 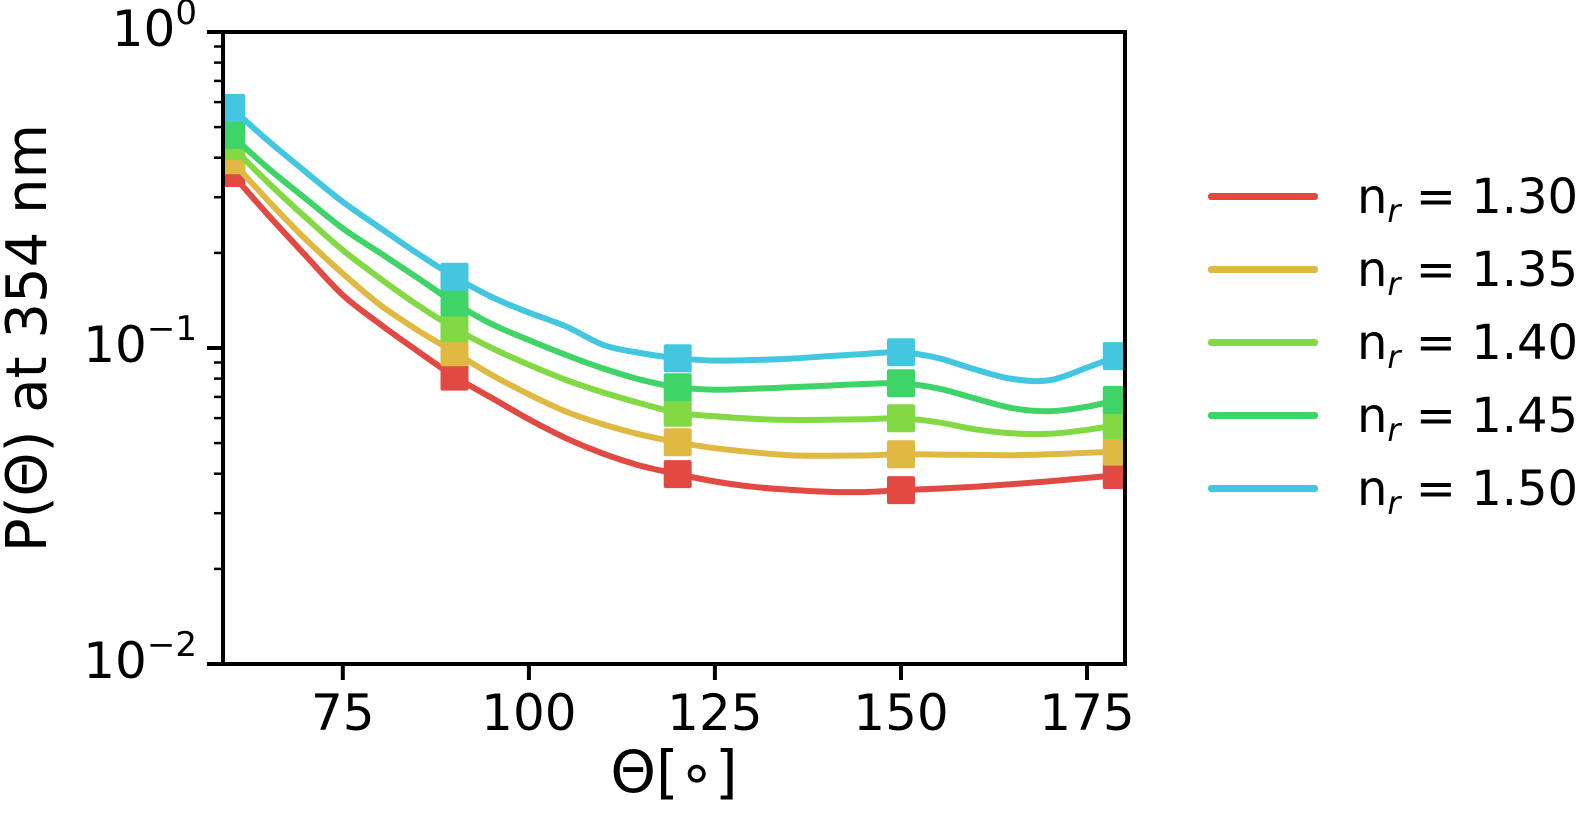 What do you see at coordinates (673, 772) in the screenshot?
I see `x-axis-label: Θ[∘]` at bounding box center [673, 772].